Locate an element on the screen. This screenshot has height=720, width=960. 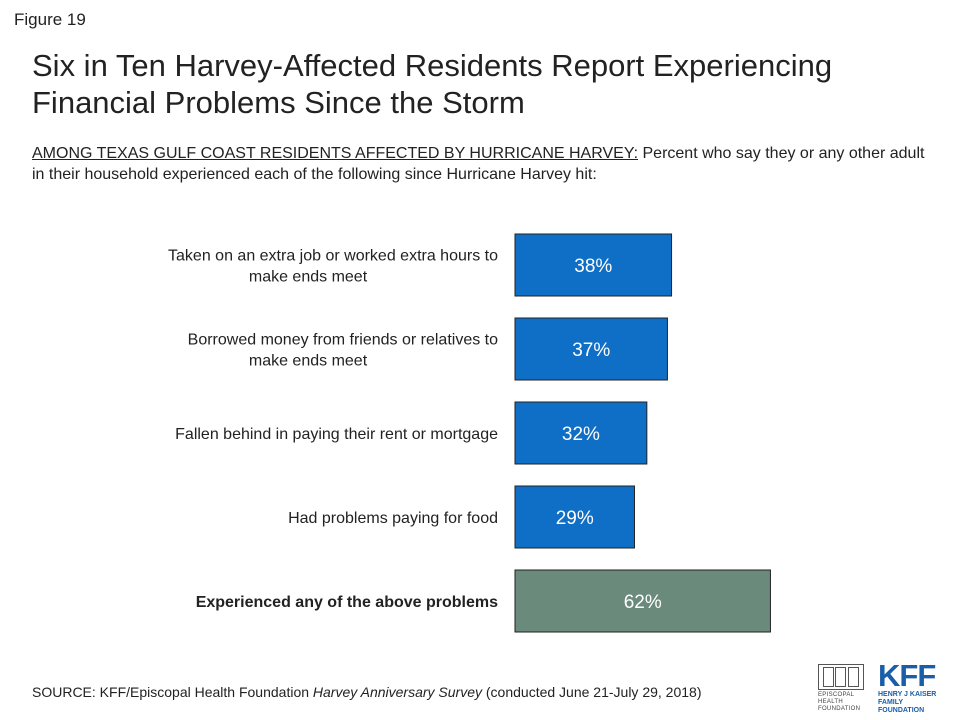
category-label-3: Had problems paying for food is located at coordinates (393, 518).